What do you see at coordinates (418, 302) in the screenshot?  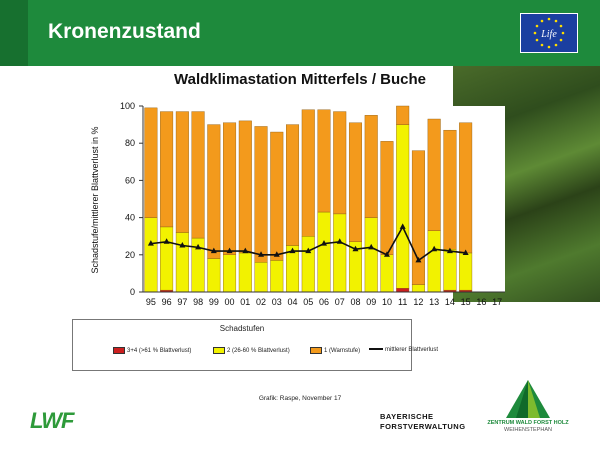 I see `x-tick-label: 12` at bounding box center [418, 302].